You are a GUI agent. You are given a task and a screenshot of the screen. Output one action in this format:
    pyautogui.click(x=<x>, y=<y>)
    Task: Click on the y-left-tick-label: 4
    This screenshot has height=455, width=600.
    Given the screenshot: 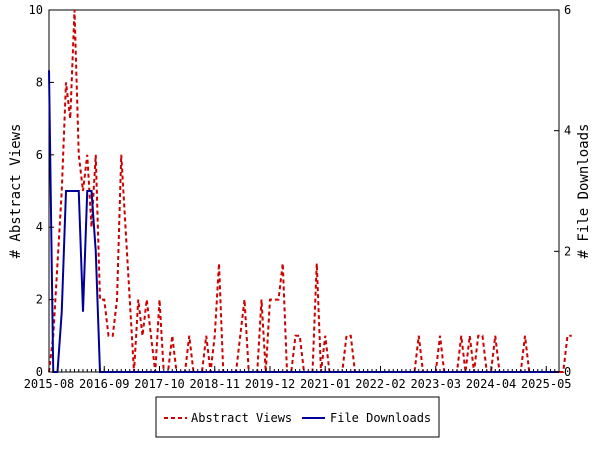 What is the action you would take?
    pyautogui.click(x=39, y=227)
    